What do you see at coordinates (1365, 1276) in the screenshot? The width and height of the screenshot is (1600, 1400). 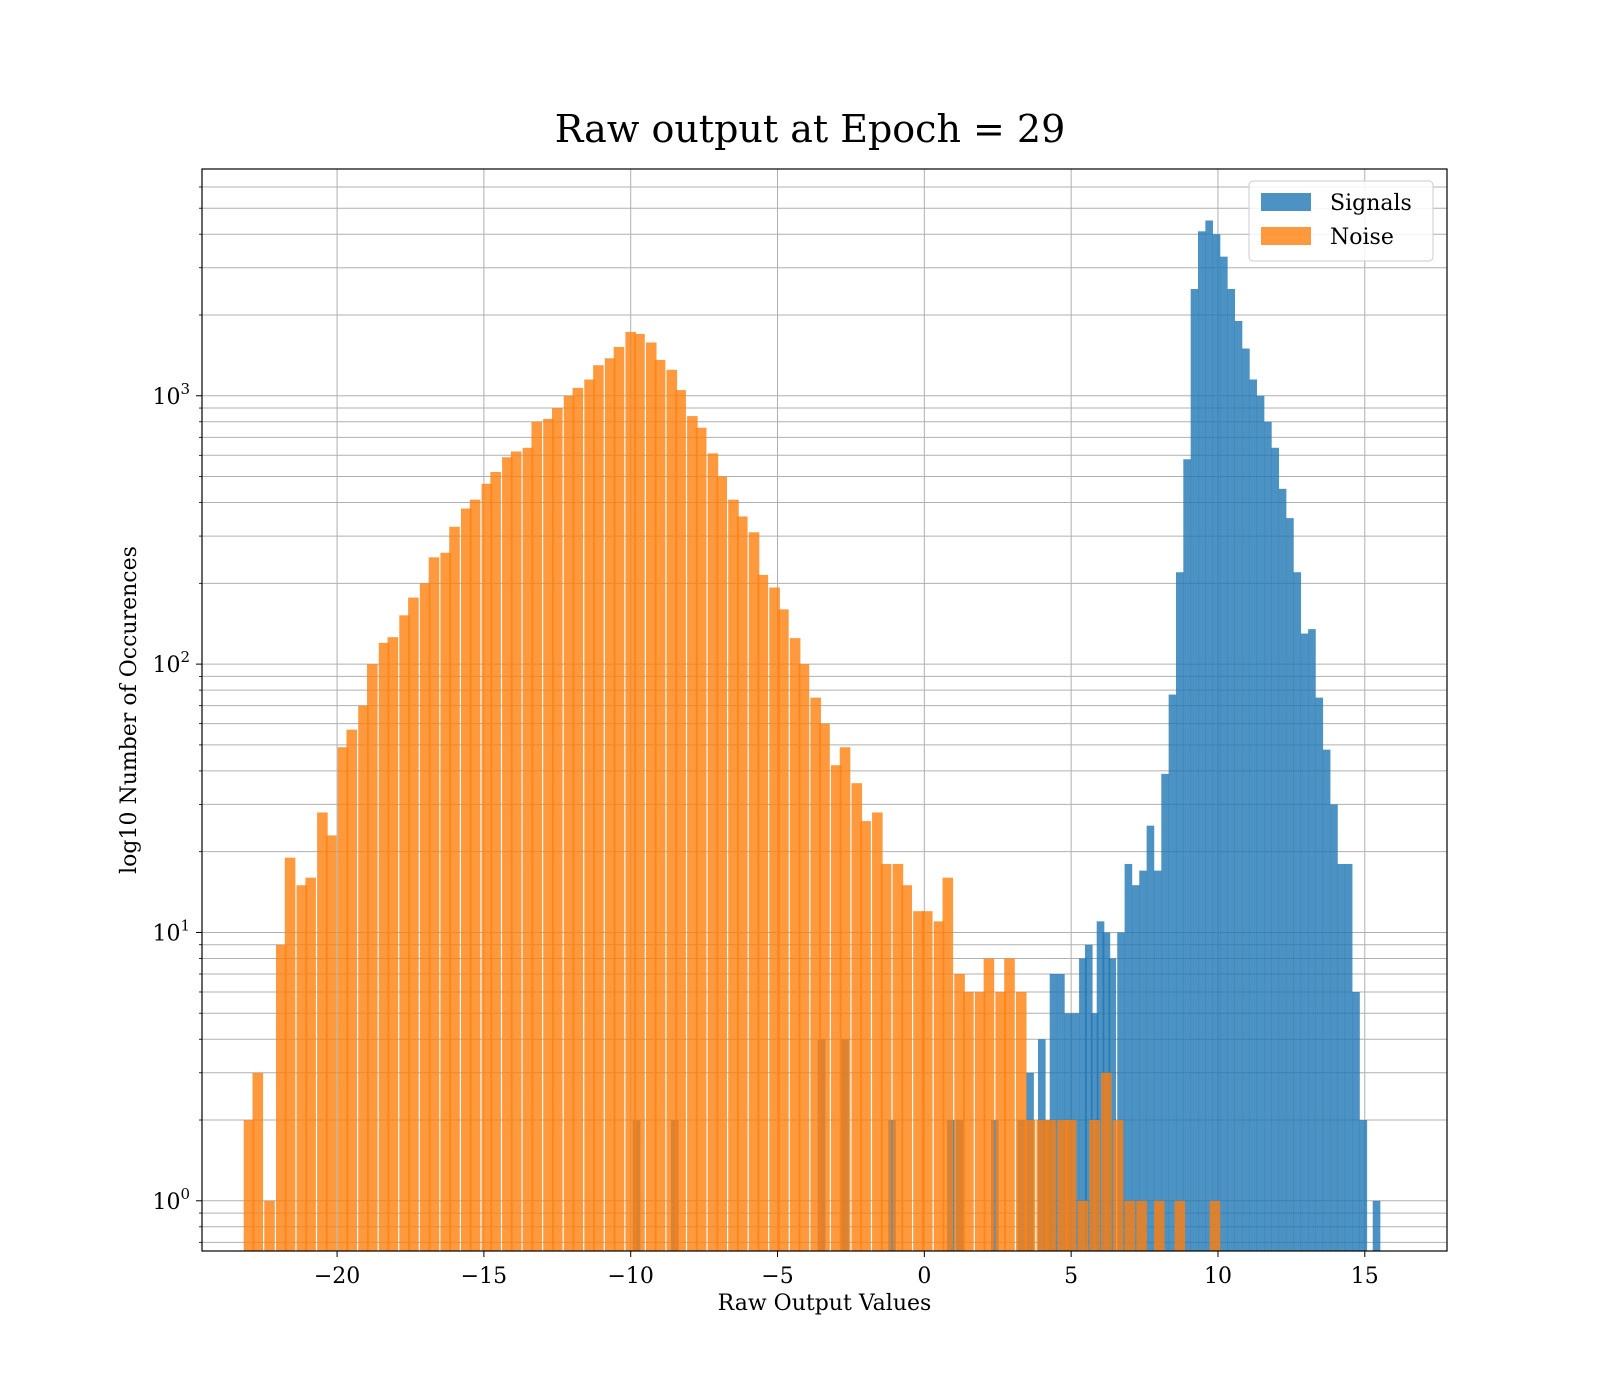 I see `x-tick-label: 15` at bounding box center [1365, 1276].